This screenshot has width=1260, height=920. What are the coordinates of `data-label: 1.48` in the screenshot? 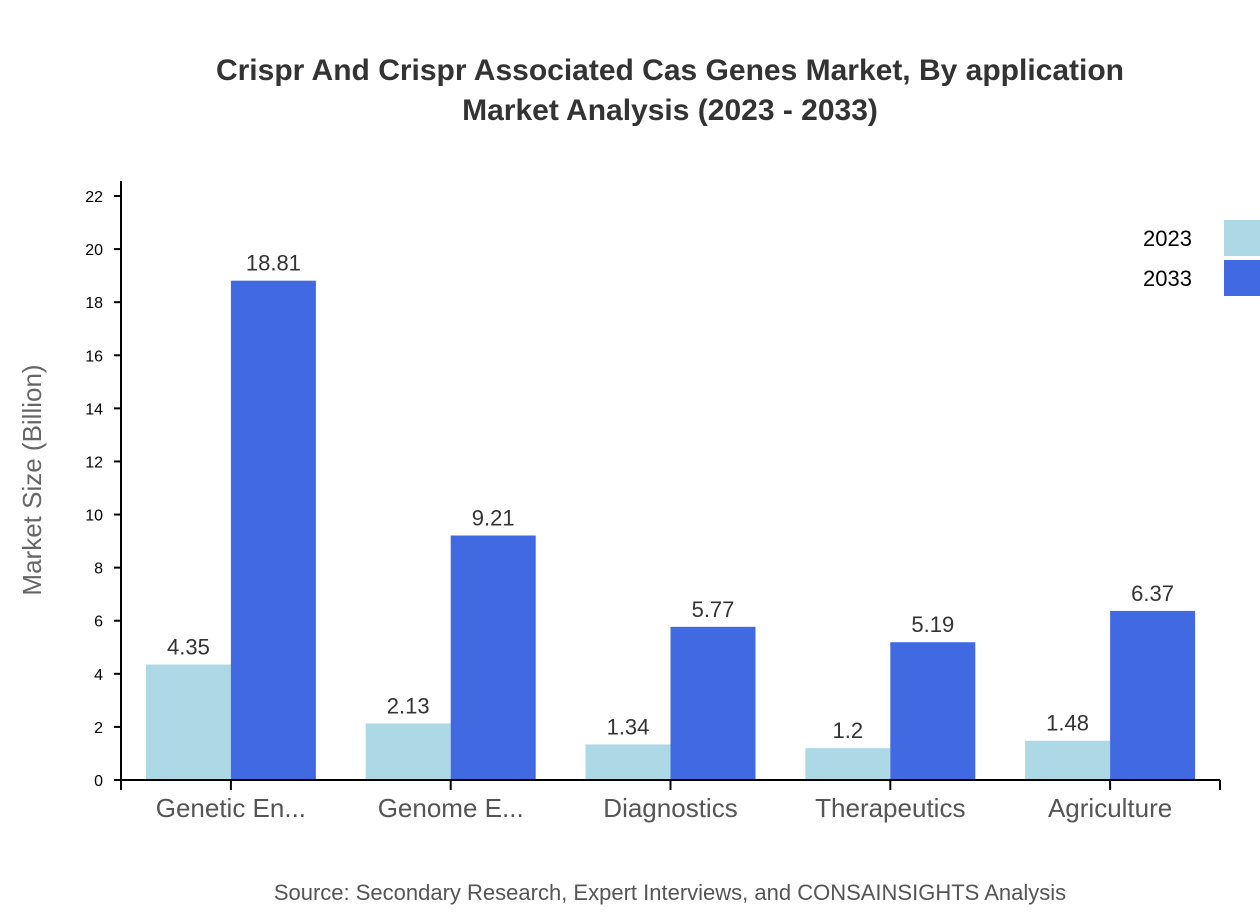 It's located at (1067, 723).